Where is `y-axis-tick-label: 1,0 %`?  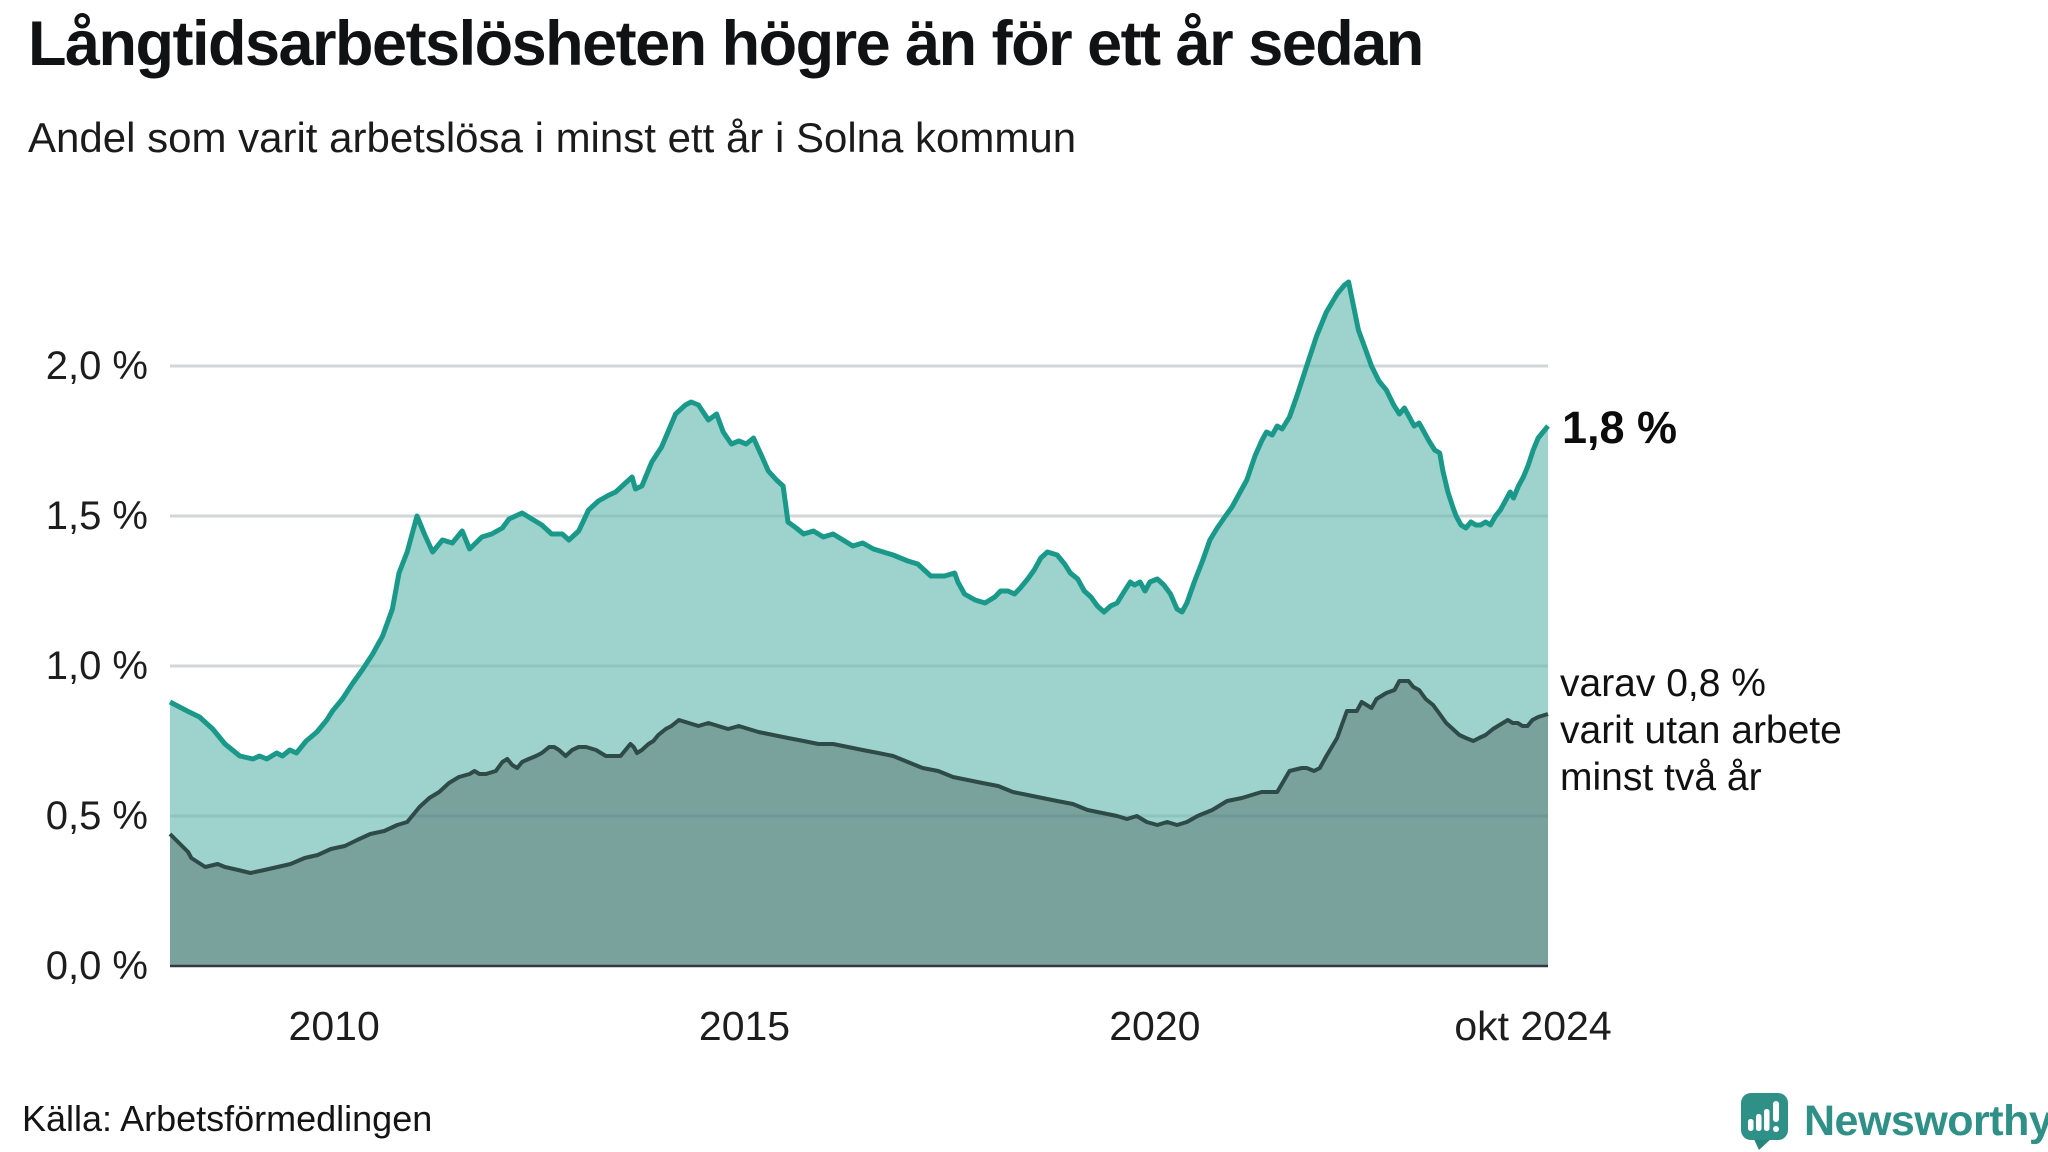
y-axis-tick-label: 1,0 % is located at coordinates (96, 666).